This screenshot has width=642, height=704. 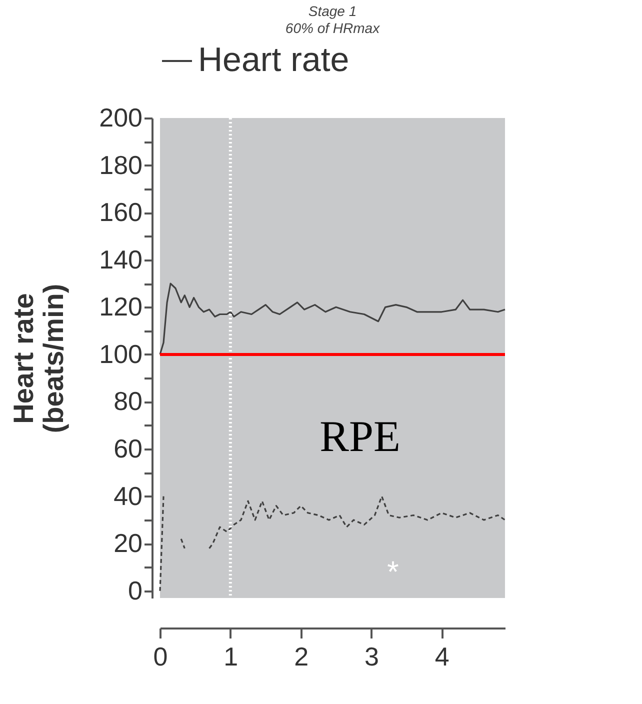 I want to click on x-tick-label: 0, so click(x=160, y=657).